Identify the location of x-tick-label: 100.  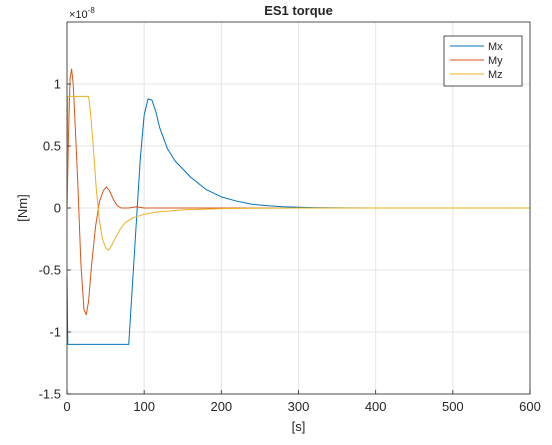
(144, 406).